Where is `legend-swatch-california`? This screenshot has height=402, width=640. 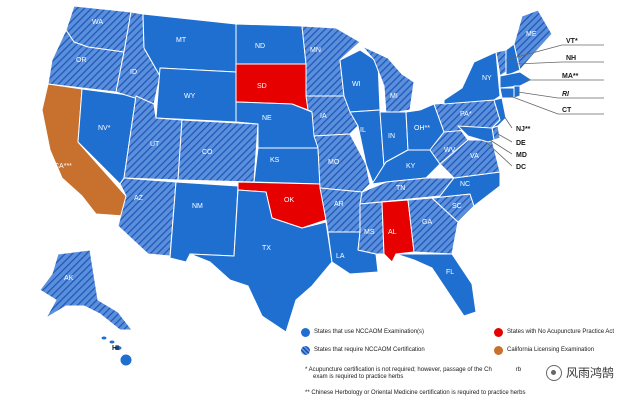
legend-swatch-california is located at coordinates (498, 350).